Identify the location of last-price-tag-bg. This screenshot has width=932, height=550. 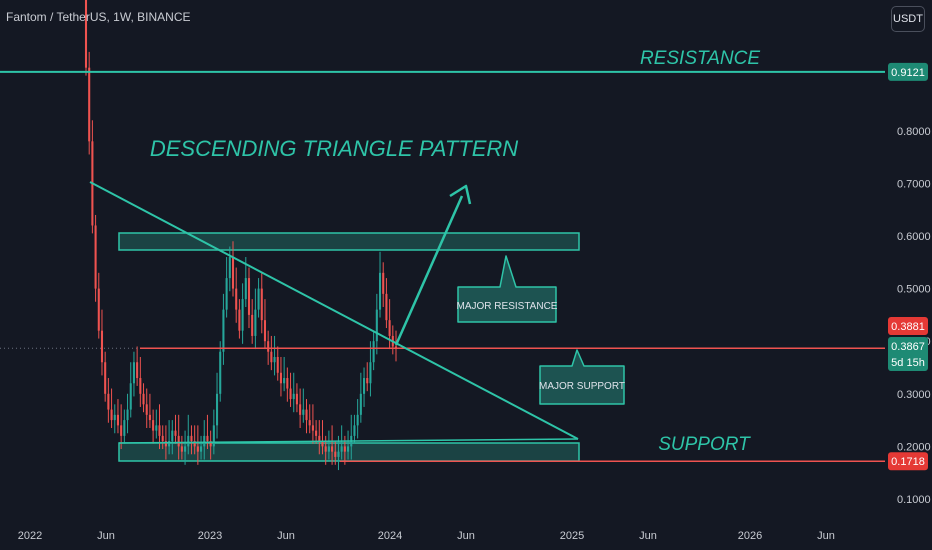
(908, 326).